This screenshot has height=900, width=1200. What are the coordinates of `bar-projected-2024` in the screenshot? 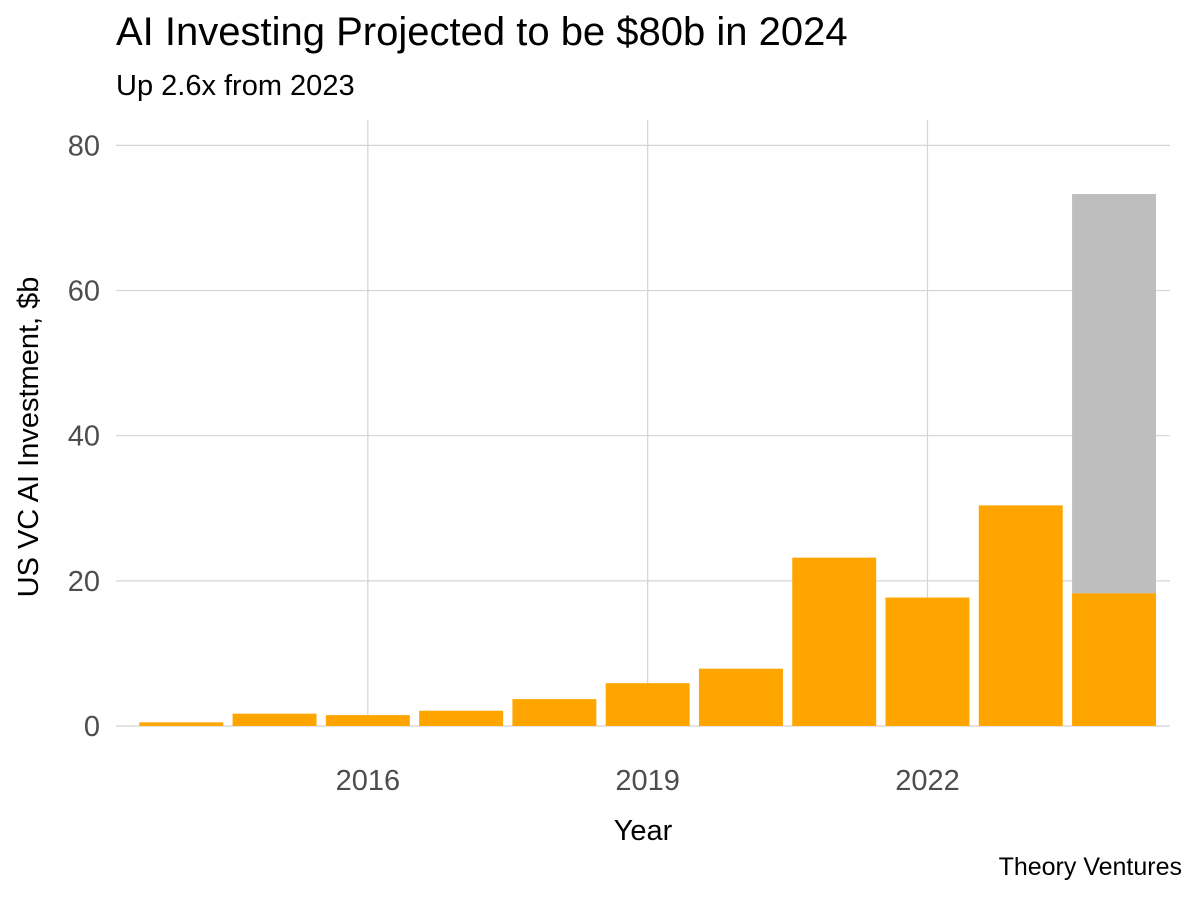 It's located at (1114, 394).